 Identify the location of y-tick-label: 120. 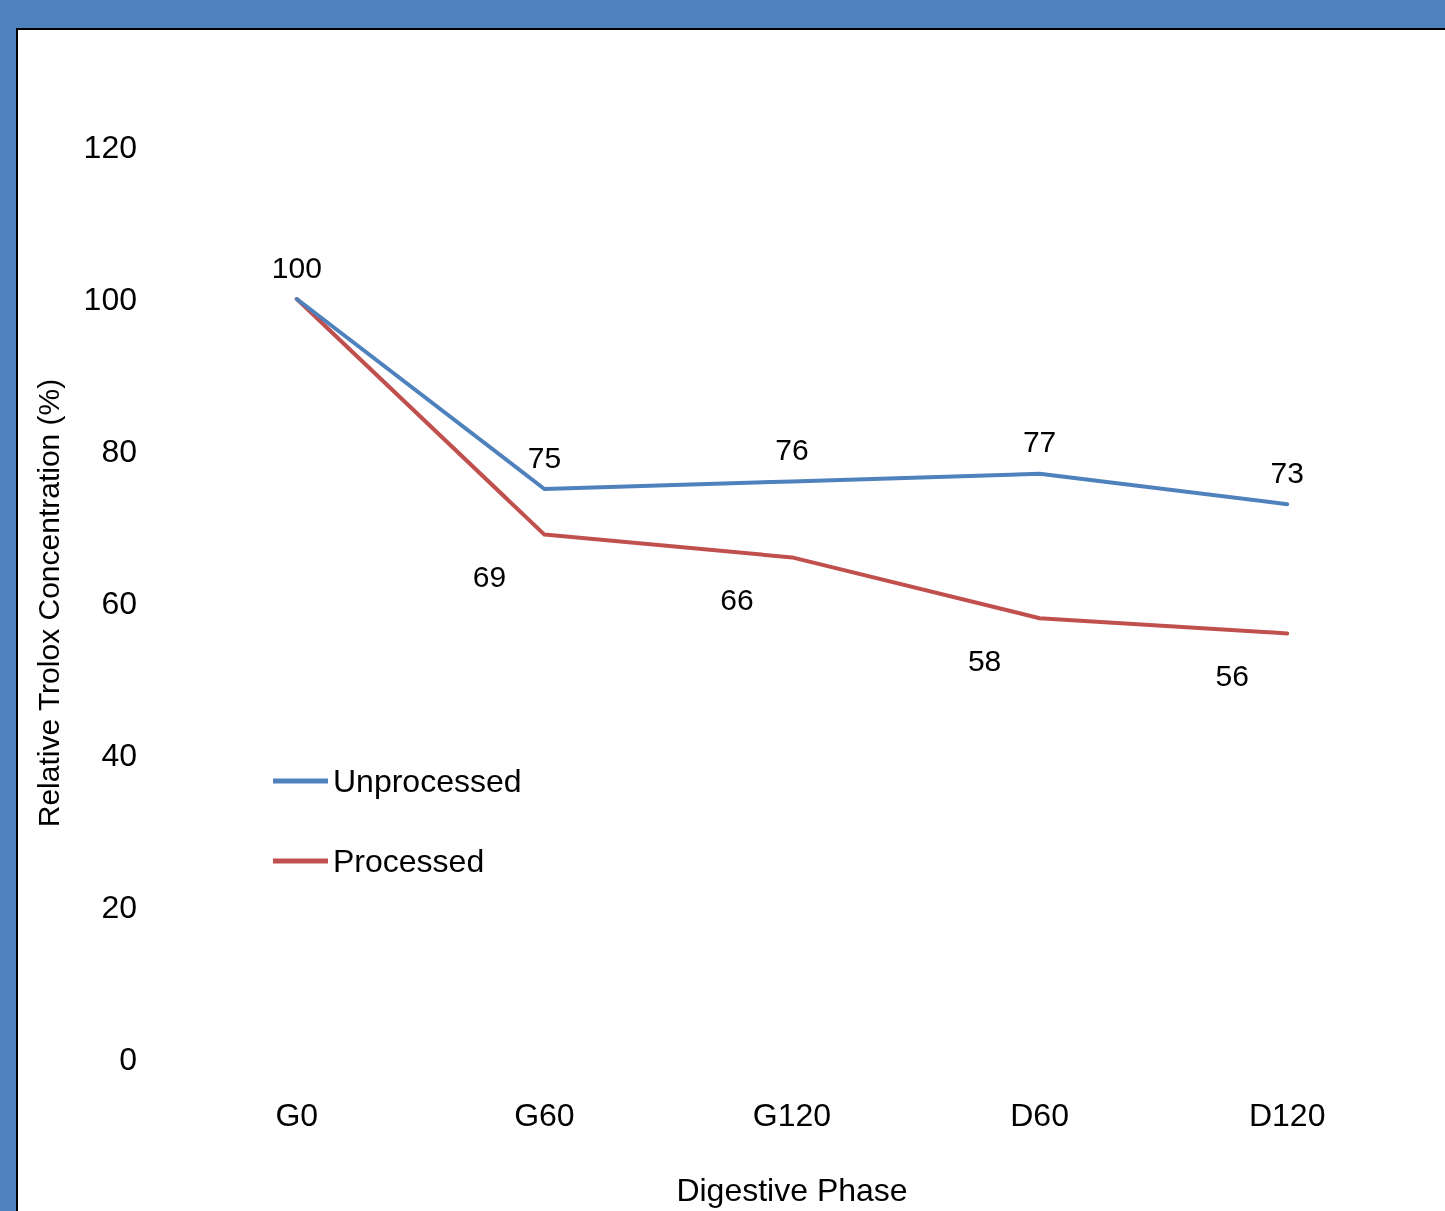
(110, 147).